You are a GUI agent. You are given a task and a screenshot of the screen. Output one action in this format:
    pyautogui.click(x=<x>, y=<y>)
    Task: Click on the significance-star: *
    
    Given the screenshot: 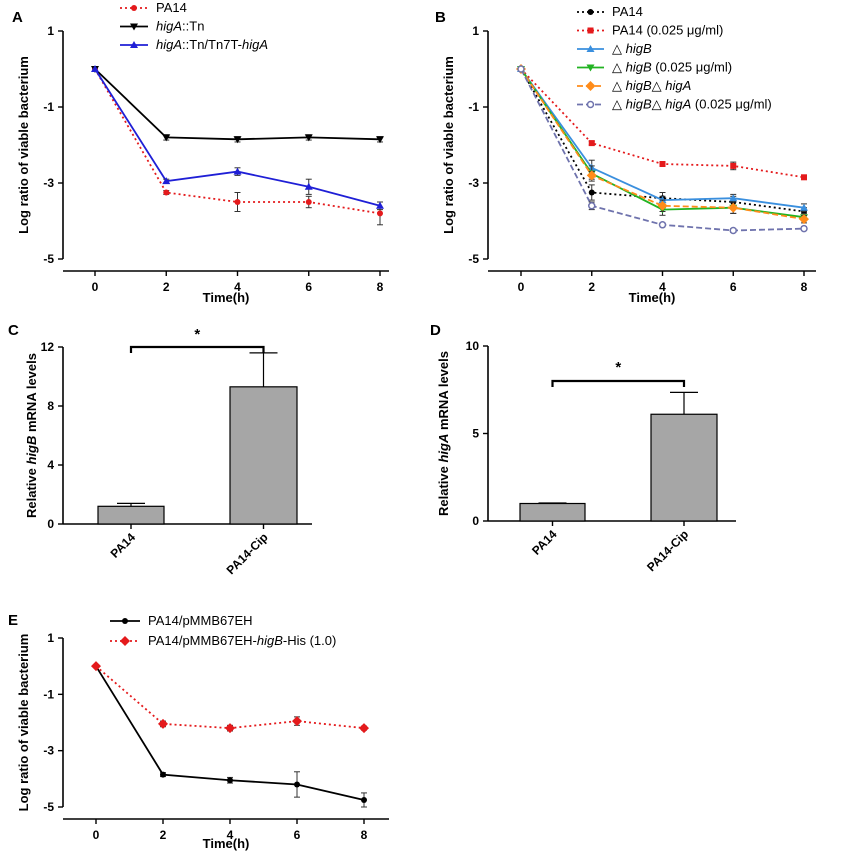 What is the action you would take?
    pyautogui.click(x=197, y=334)
    